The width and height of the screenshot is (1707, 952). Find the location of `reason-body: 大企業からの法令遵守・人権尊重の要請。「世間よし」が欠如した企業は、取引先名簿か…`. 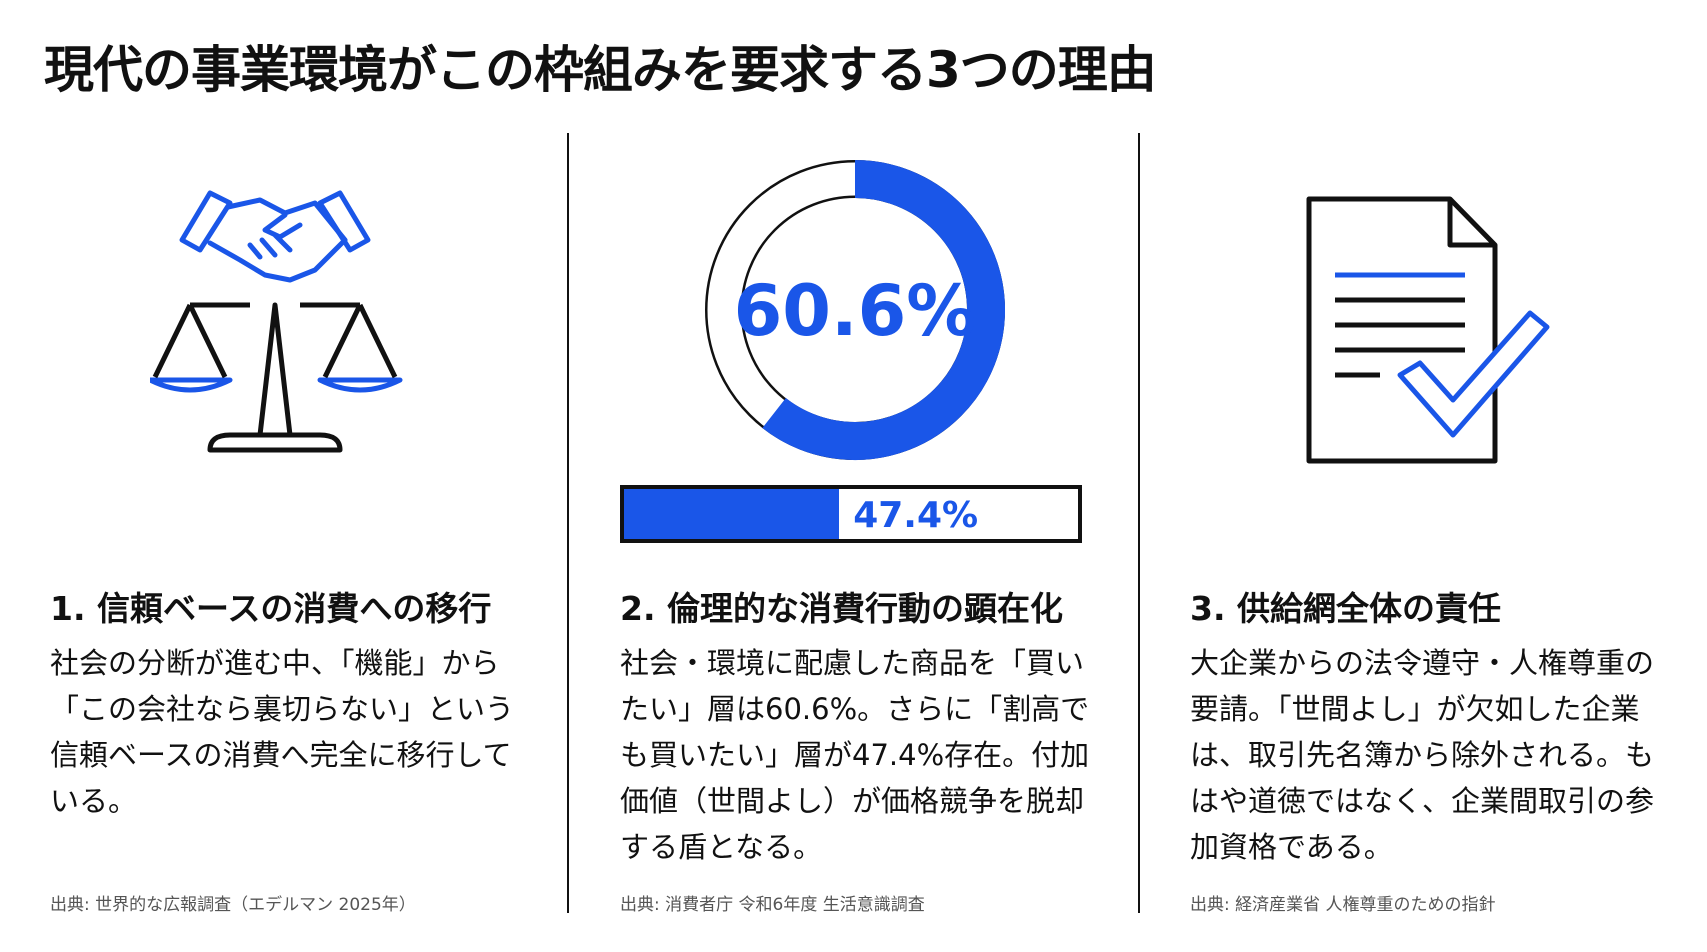

reason-body: 大企業からの法令遵守・人権尊重の要請。「世間よし」が欠如した企業は、取引先名簿か… is located at coordinates (1422, 755).